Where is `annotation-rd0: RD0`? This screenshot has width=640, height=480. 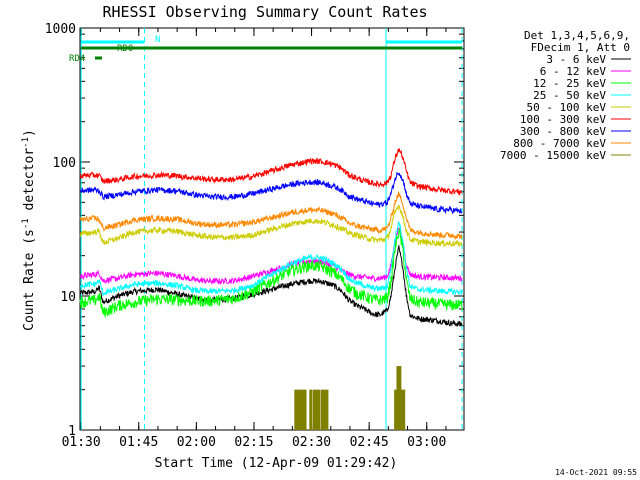
annotation-rd0: RD0 is located at coordinates (125, 49).